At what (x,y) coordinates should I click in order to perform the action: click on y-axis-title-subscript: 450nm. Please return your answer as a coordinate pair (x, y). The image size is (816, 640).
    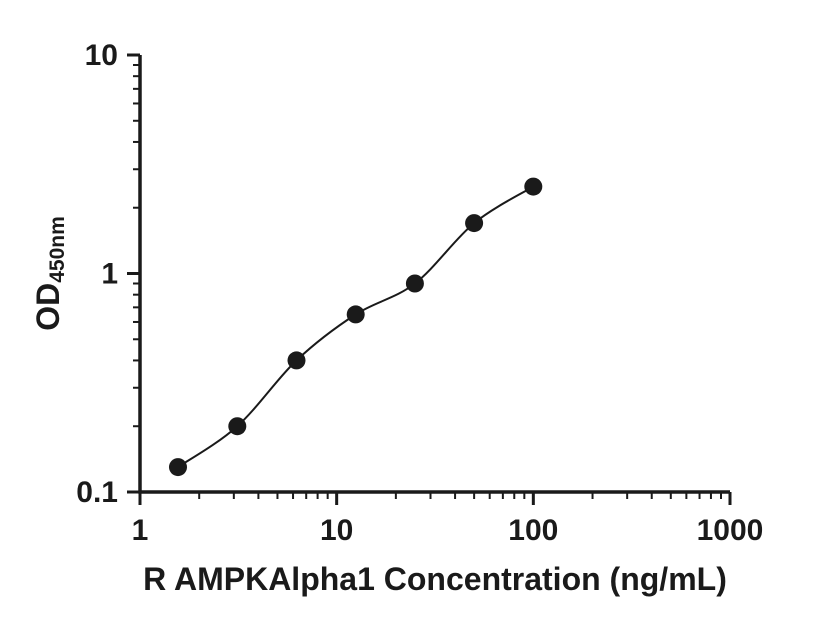
    Looking at the image, I should click on (57, 249).